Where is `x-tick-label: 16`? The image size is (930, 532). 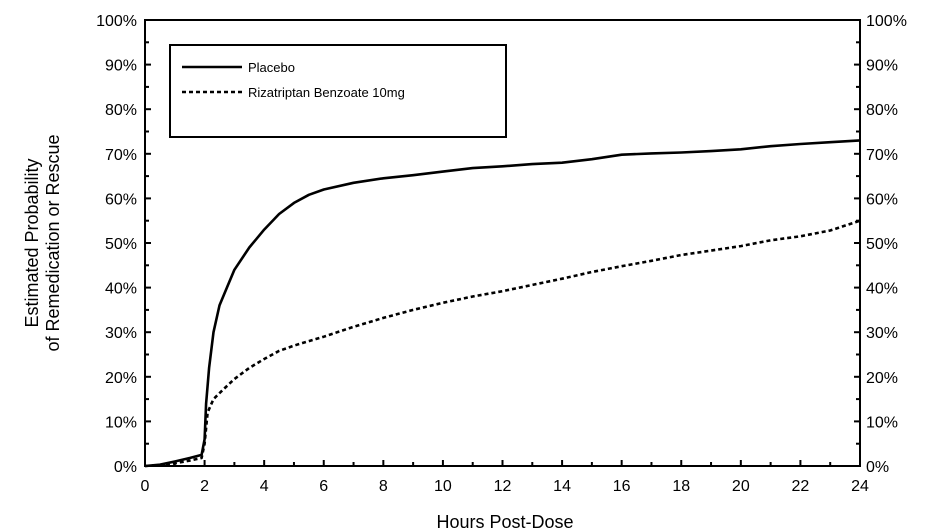 x-tick-label: 16 is located at coordinates (622, 486).